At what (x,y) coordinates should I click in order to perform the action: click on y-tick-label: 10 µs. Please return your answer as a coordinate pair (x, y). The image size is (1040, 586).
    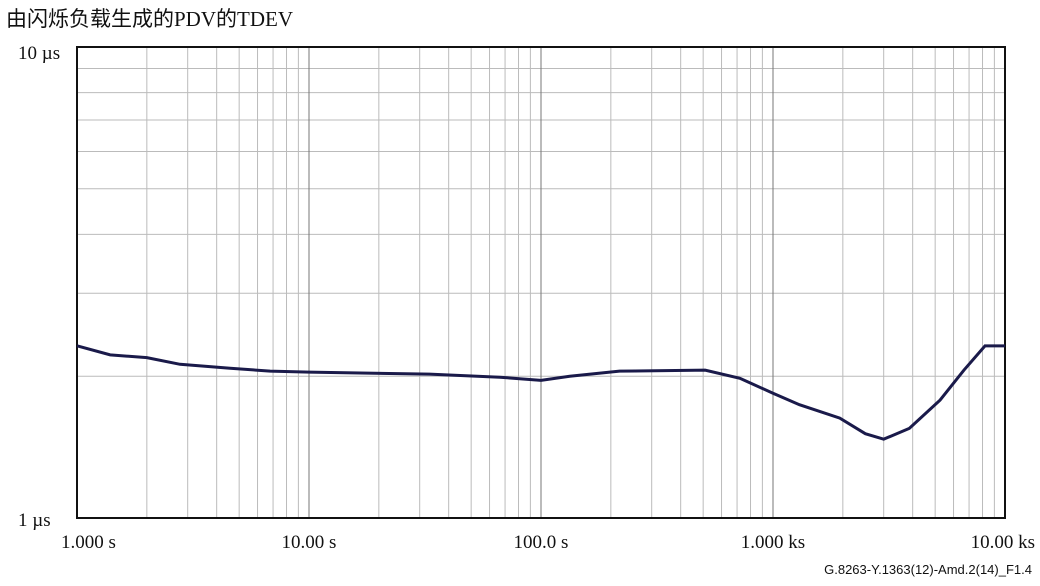
    Looking at the image, I should click on (39, 53).